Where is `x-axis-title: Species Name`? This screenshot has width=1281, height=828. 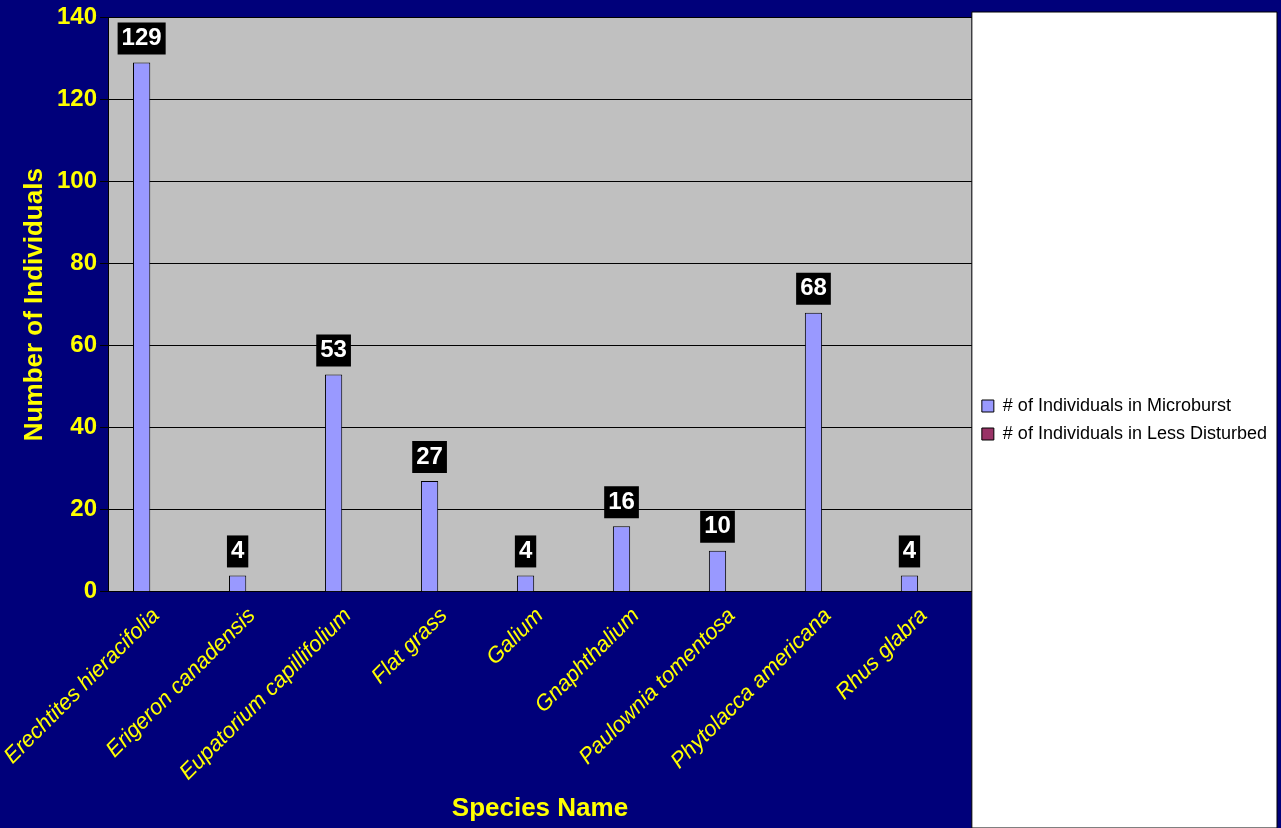 x-axis-title: Species Name is located at coordinates (540, 806).